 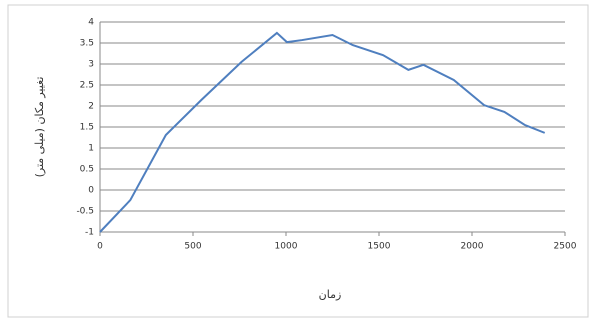 I want to click on x-tick-label: 2000, so click(x=472, y=247).